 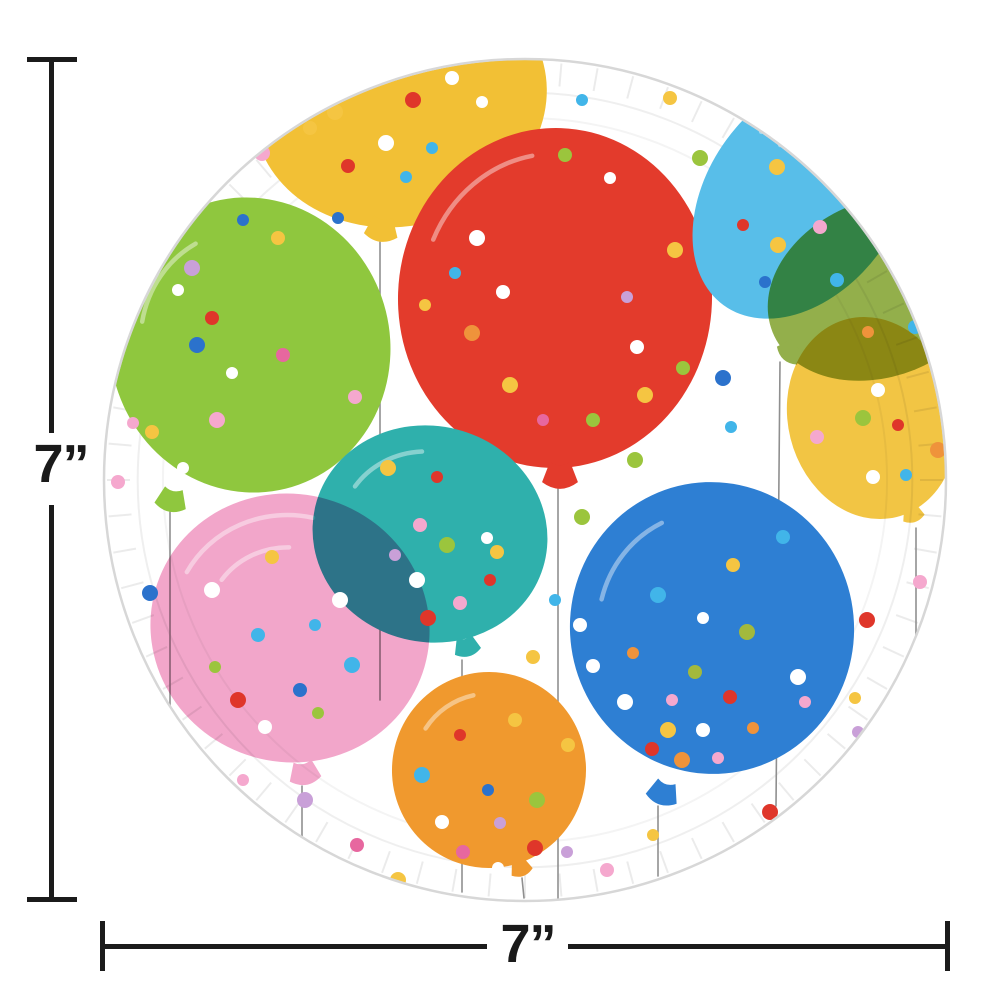 I want to click on width-dimension-cap-left, so click(x=102, y=946).